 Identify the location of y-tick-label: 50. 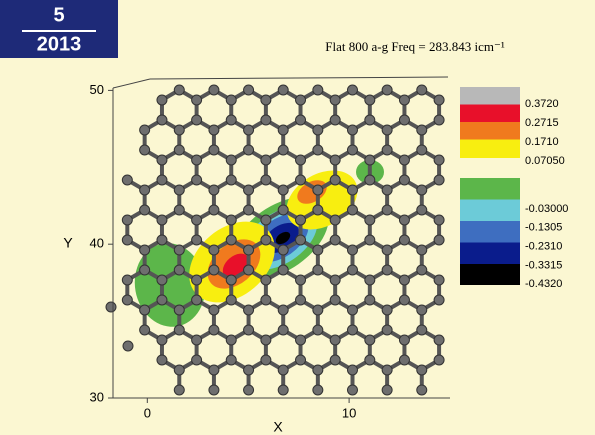
(97, 89).